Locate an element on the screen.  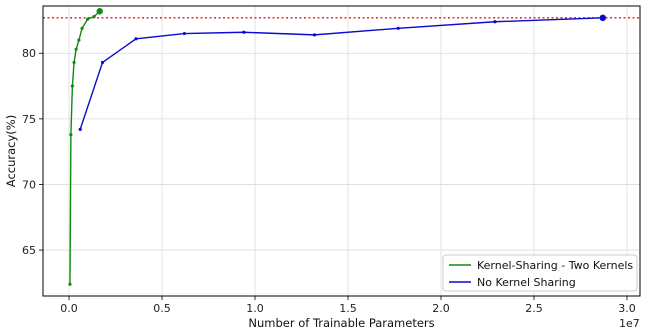
y-tick-label: 65 is located at coordinates (29, 250).